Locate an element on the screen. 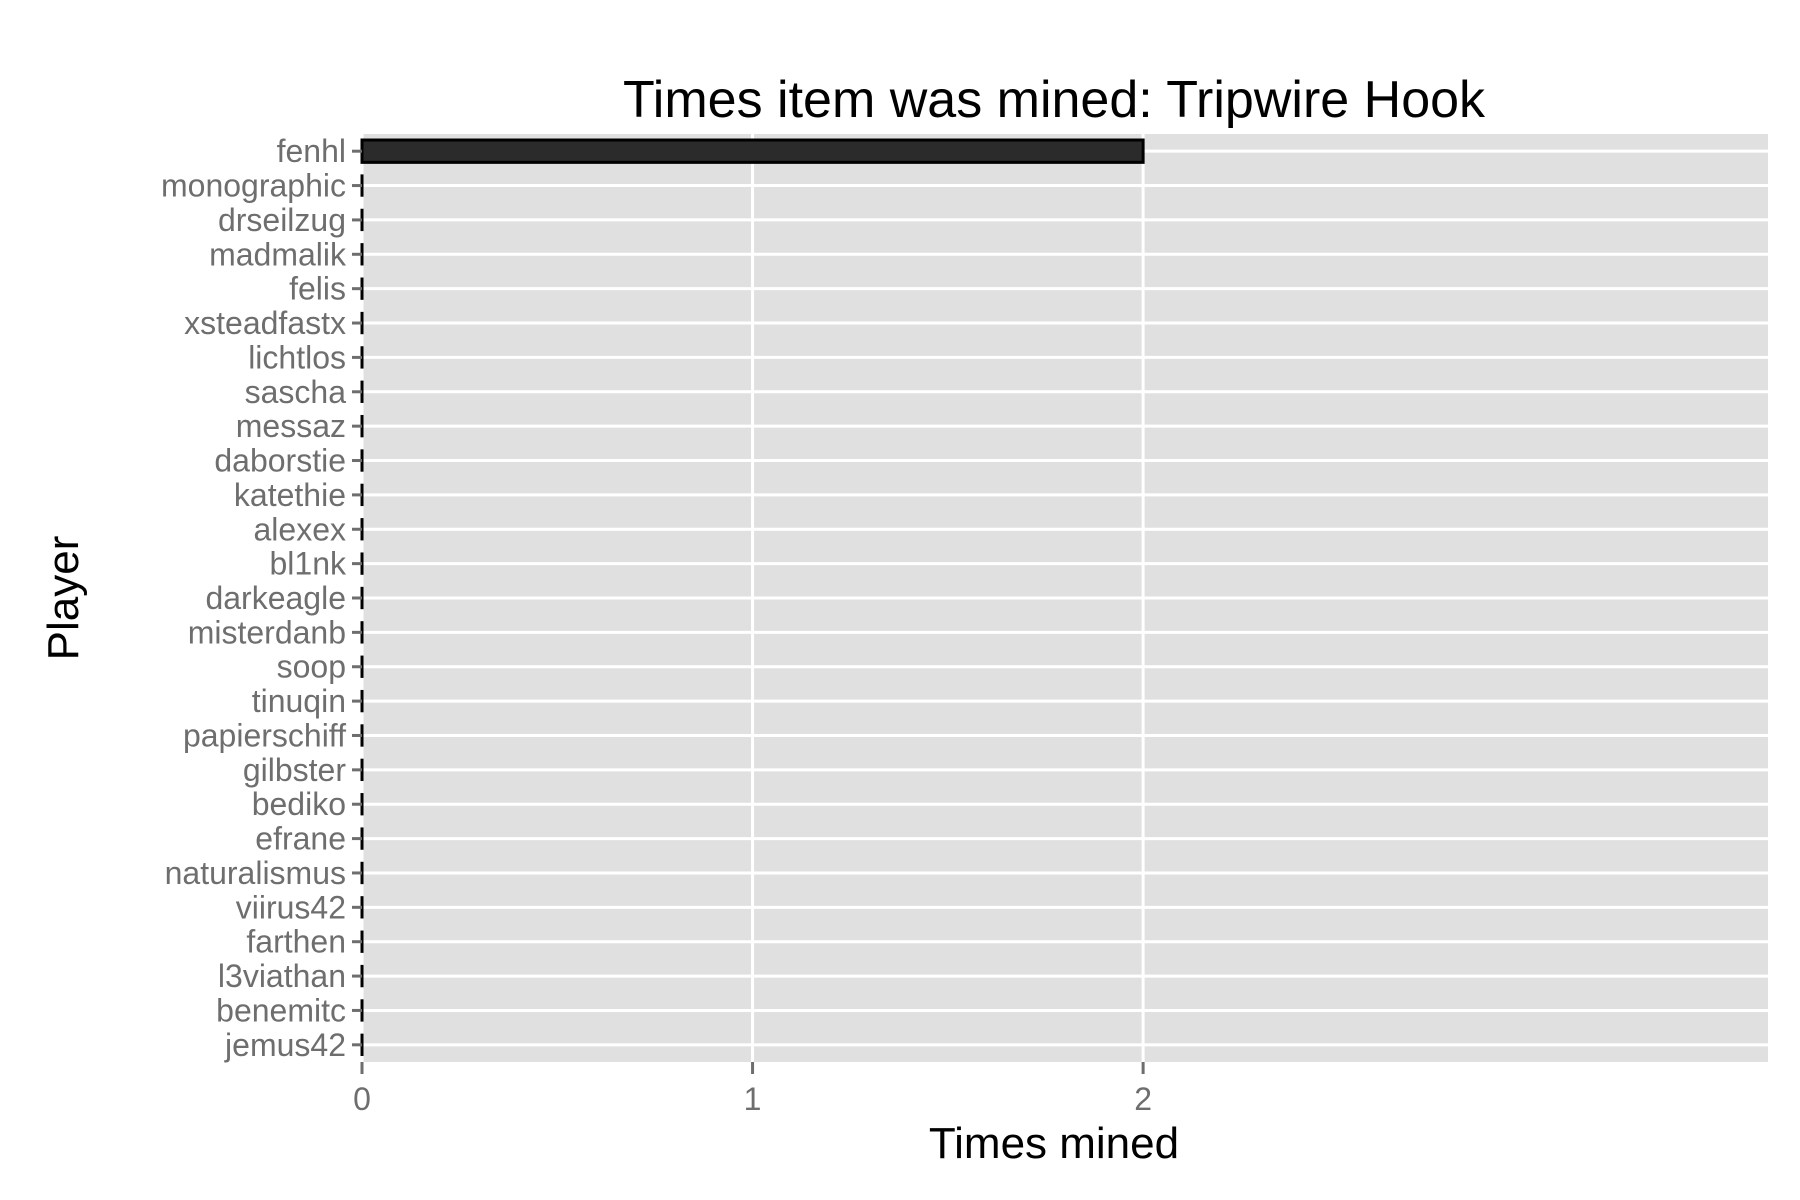 This screenshot has height=1200, width=1800. y-tick-label-alexex: alexex is located at coordinates (300, 529).